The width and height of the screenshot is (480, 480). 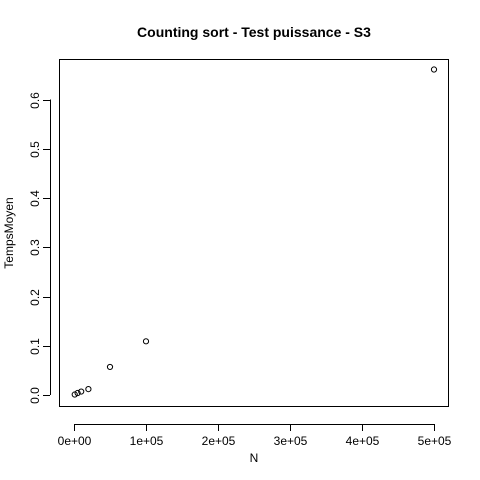 I want to click on y-tick-label: 0.0, so click(x=35, y=395).